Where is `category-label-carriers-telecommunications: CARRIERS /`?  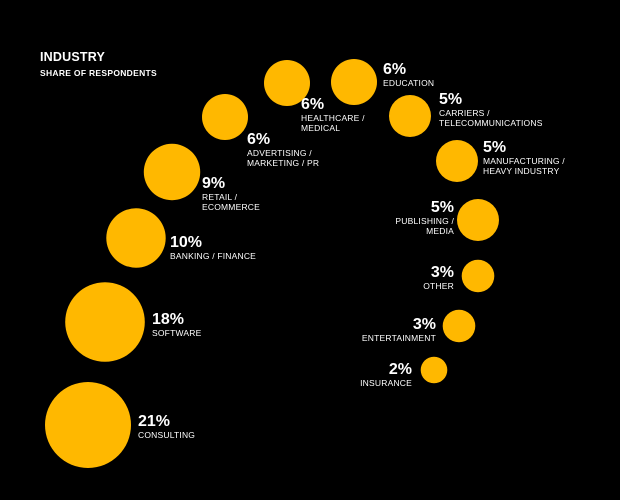 category-label-carriers-telecommunications: CARRIERS / is located at coordinates (464, 113).